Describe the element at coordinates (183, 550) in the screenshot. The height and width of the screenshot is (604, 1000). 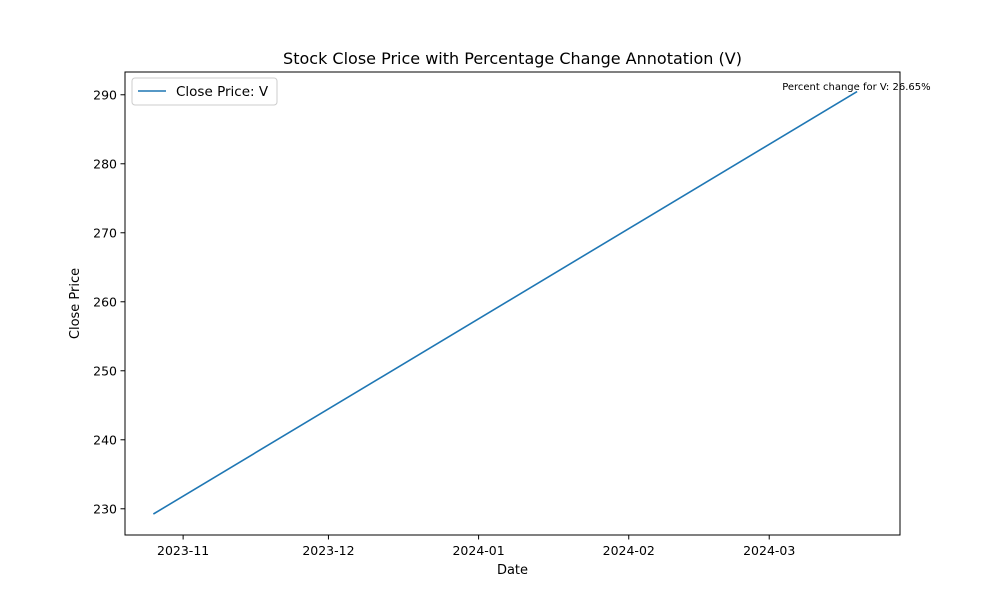
I see `x-tick-label: 2023-11` at that location.